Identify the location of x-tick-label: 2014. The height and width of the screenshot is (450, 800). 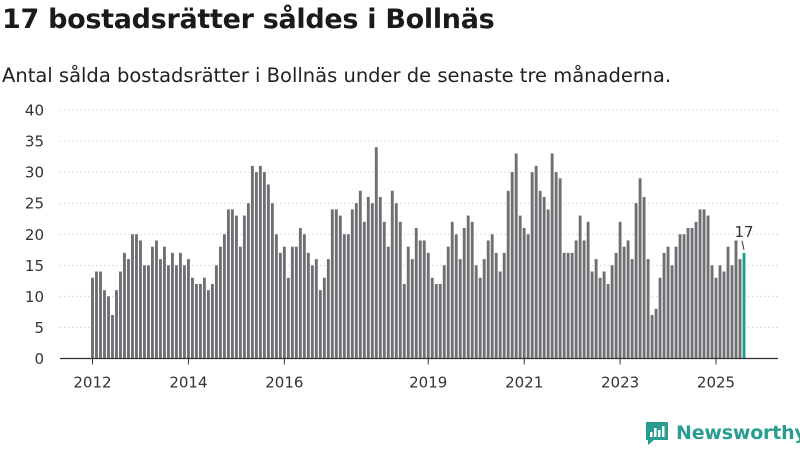
(188, 383).